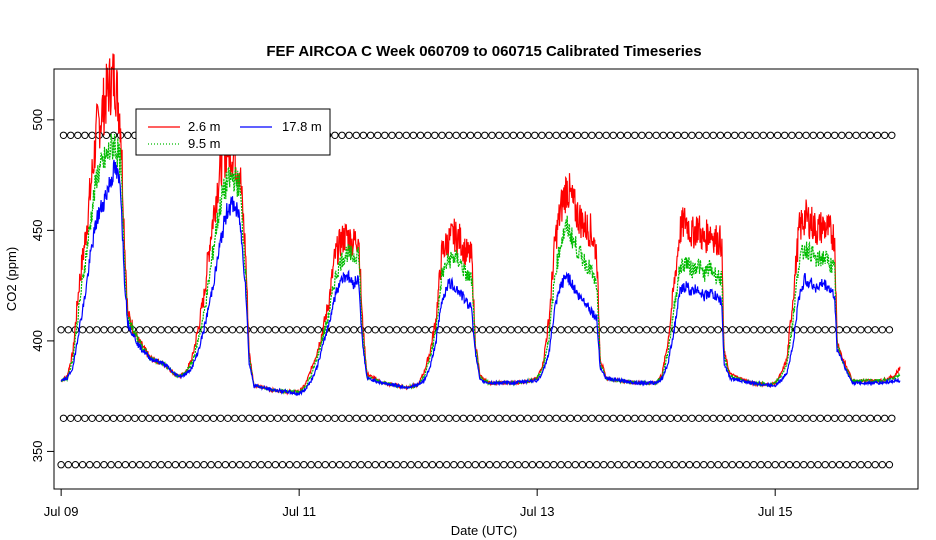 The width and height of the screenshot is (936, 540). Describe the element at coordinates (537, 511) in the screenshot. I see `x-tick-label: Jul 13` at that location.